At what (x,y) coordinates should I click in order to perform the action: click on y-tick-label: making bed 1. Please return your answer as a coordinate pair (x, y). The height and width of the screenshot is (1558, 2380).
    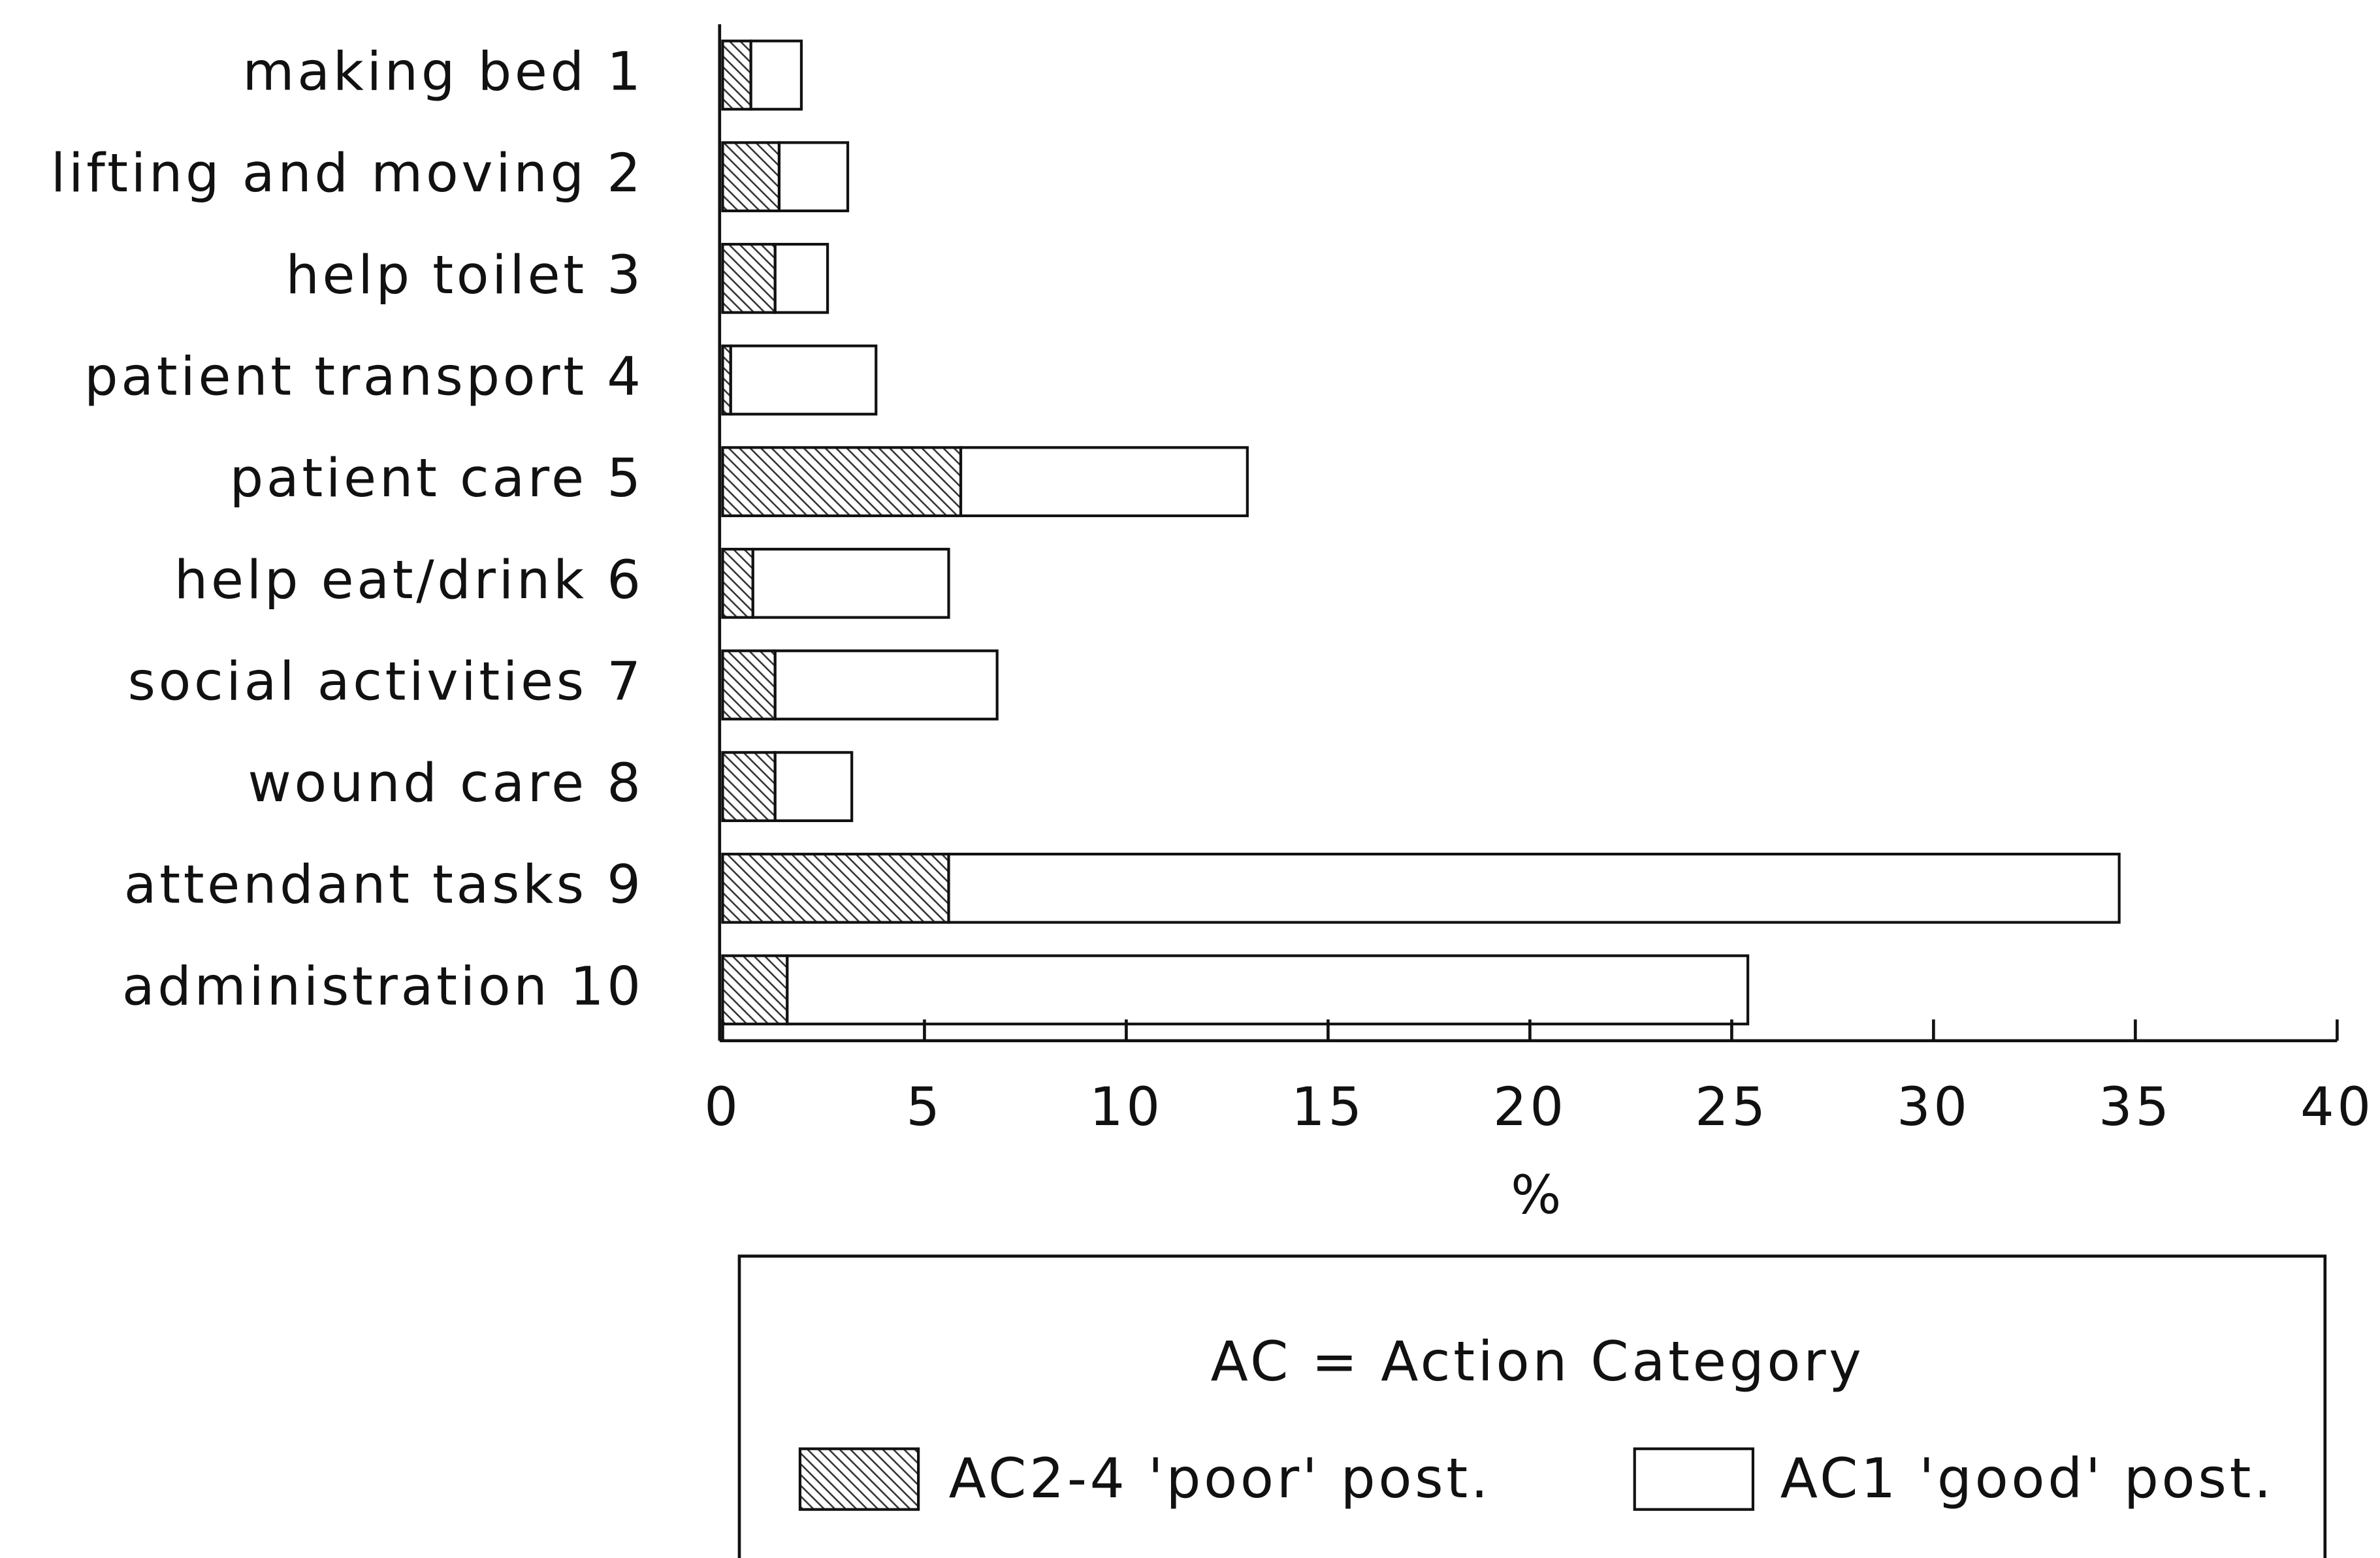
    Looking at the image, I should click on (442, 72).